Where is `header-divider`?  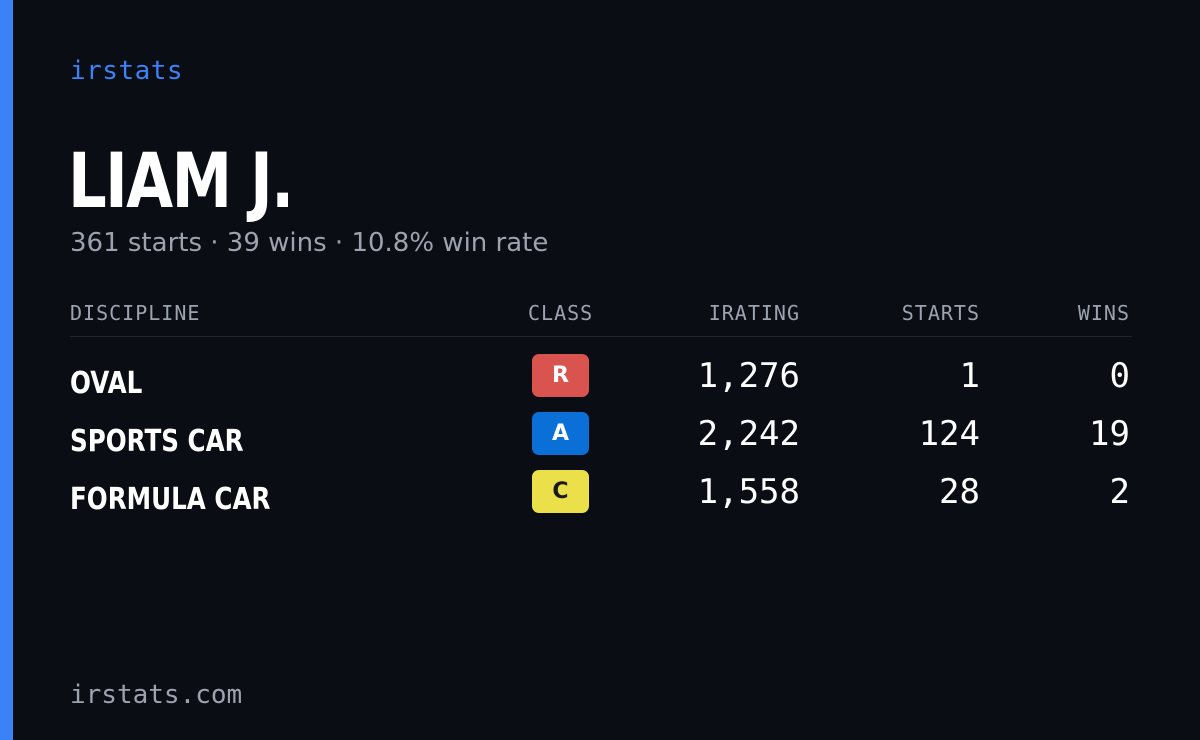 header-divider is located at coordinates (601, 336).